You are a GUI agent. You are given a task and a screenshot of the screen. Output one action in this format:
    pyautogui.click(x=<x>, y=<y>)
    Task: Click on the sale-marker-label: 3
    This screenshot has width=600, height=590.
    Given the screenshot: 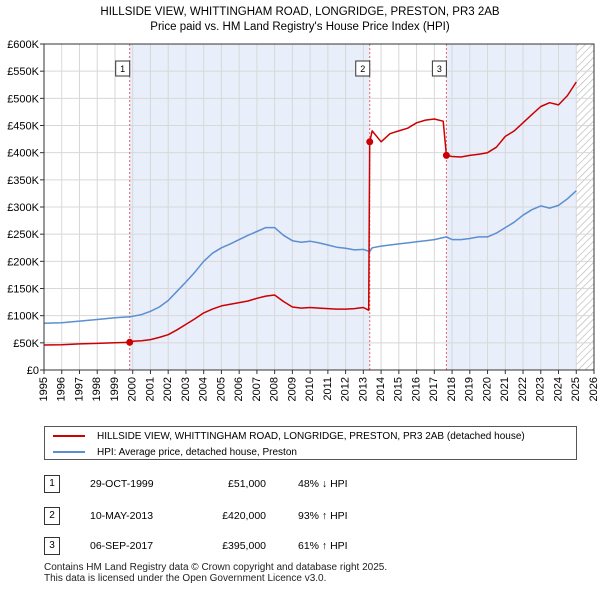 What is the action you would take?
    pyautogui.click(x=439, y=69)
    